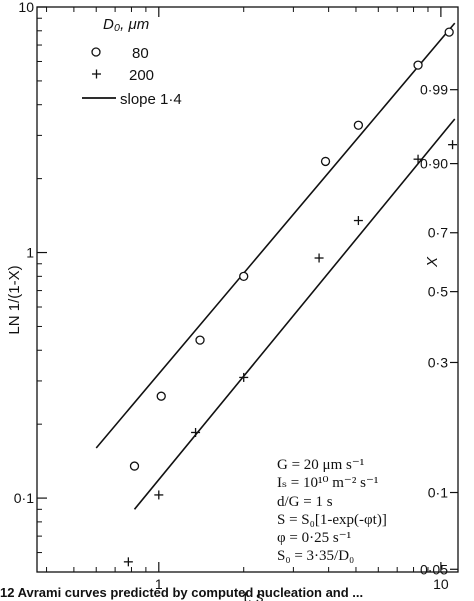  I want to click on y2-axis-title: X, so click(432, 262).